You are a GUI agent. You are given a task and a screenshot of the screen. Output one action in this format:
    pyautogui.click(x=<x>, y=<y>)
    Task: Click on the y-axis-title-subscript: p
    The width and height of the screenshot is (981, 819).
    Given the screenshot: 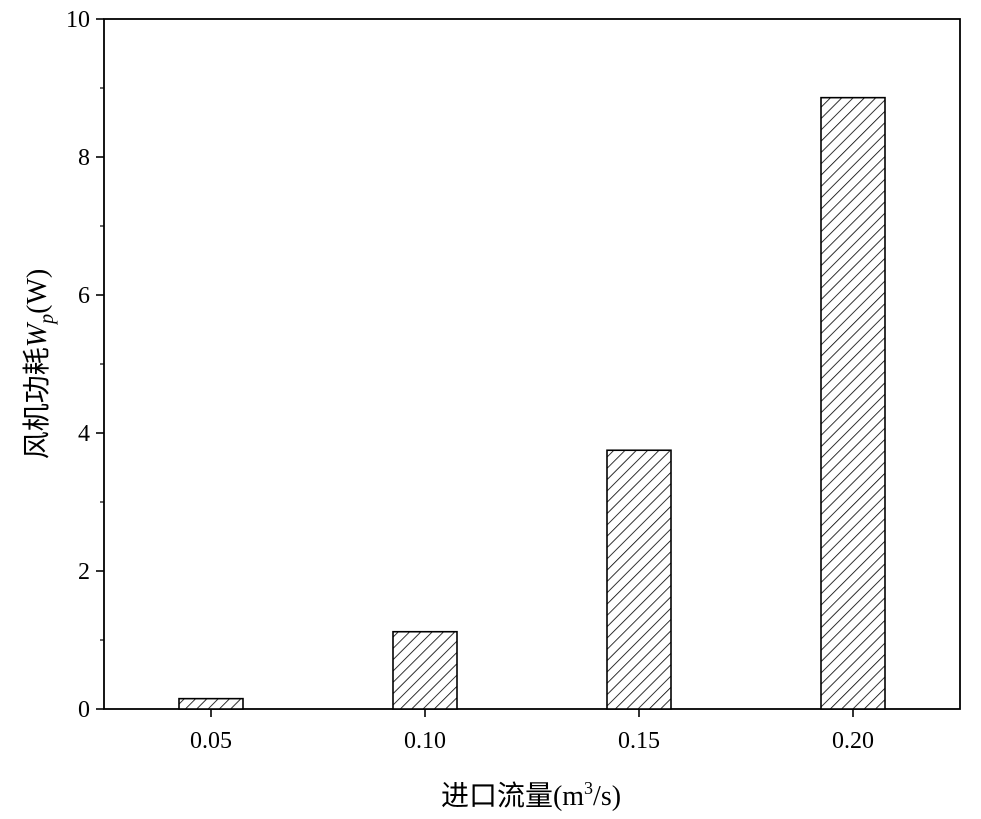 What is the action you would take?
    pyautogui.click(x=47, y=320)
    